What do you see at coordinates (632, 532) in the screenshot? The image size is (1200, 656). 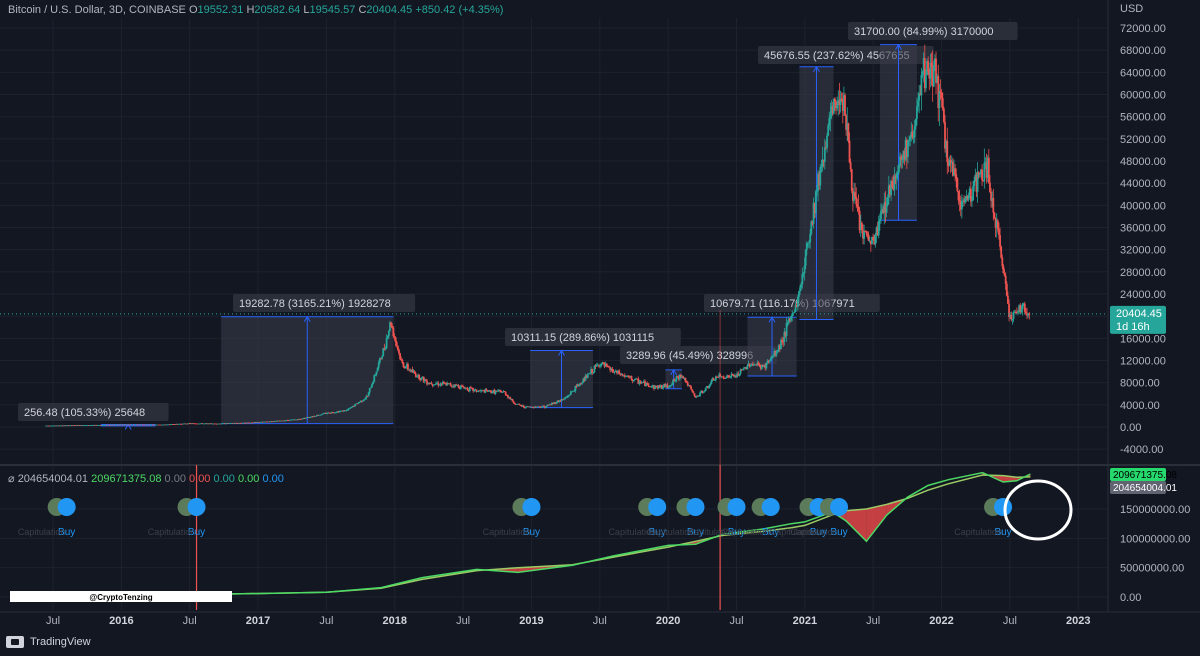 I see `capitulation-label: Capitulation` at bounding box center [632, 532].